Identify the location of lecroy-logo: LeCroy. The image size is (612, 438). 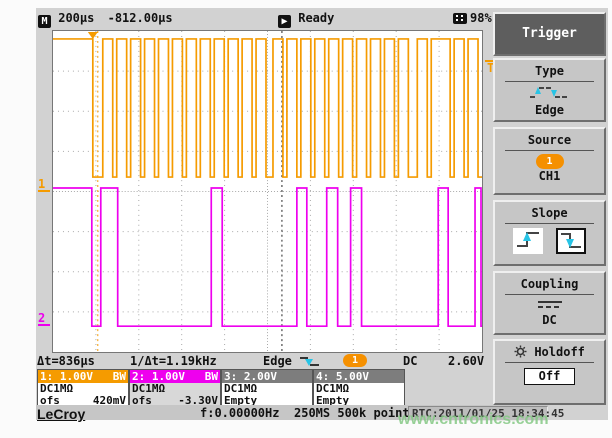
(61, 414).